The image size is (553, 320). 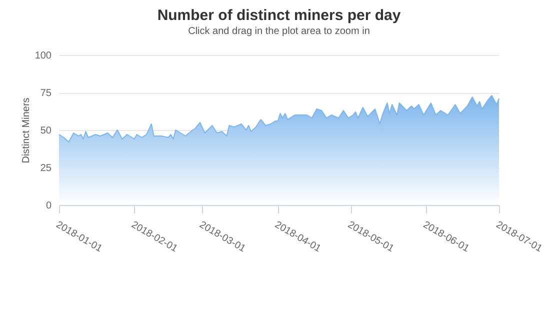 I want to click on y-tick-label: 25, so click(x=46, y=168).